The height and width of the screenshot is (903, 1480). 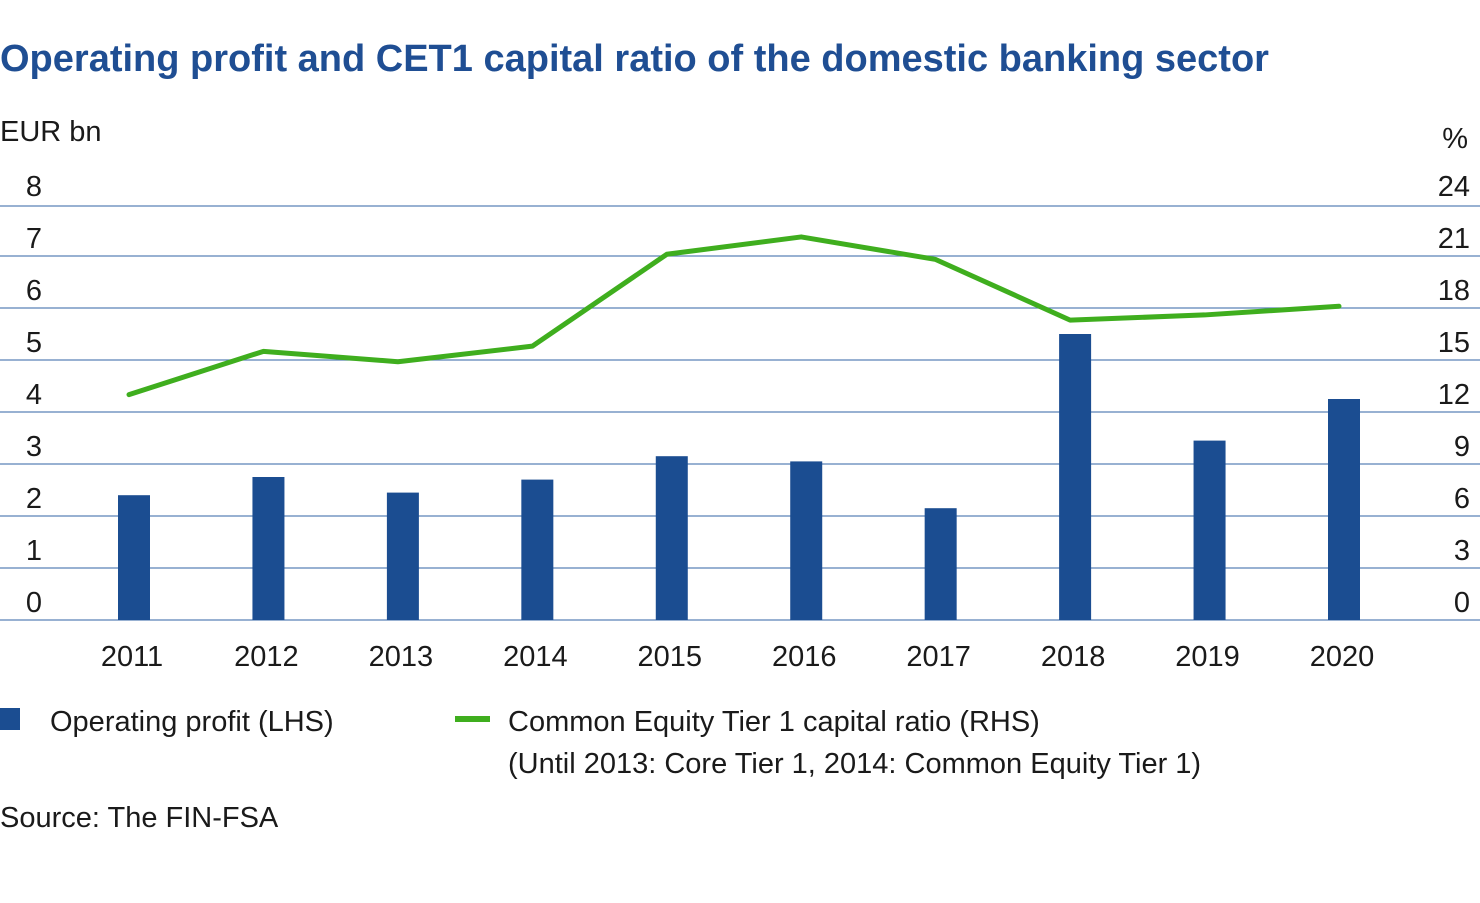 I want to click on right-tick-label: 9, so click(x=1462, y=447).